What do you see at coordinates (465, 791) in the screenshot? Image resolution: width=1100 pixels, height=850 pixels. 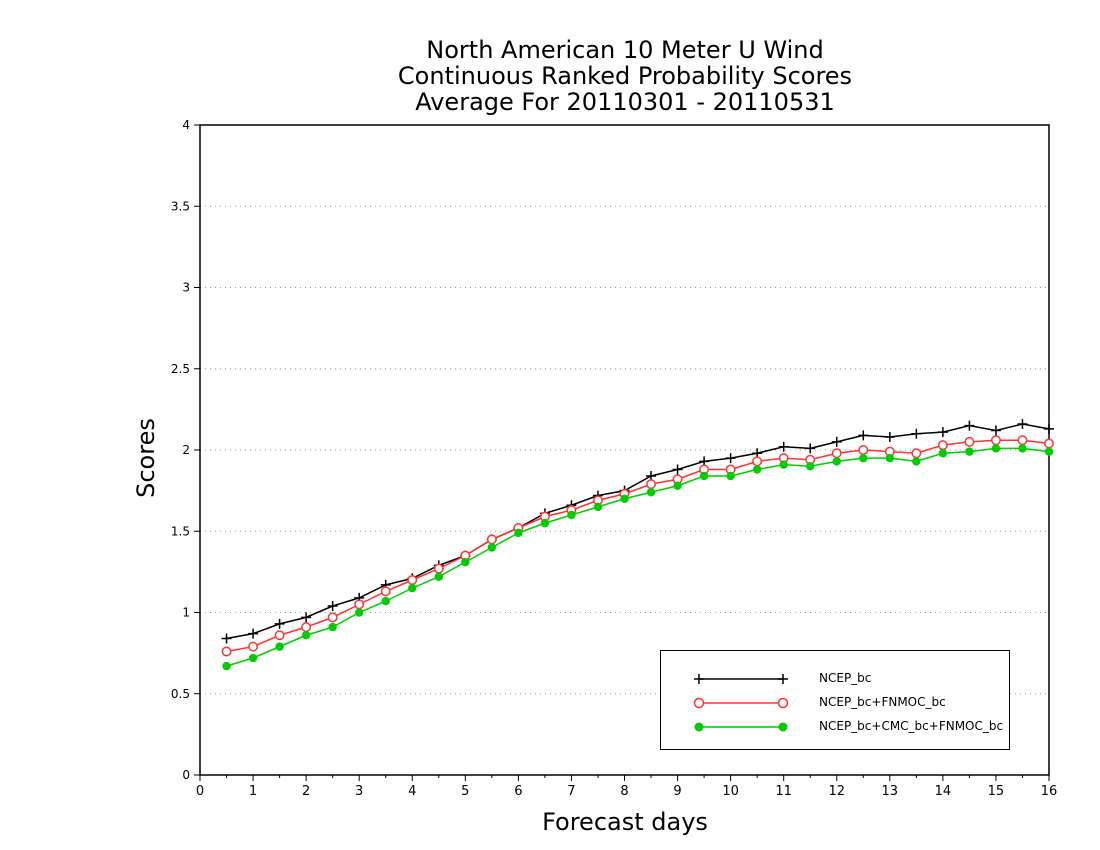 I see `x-tick-label-5: 5` at bounding box center [465, 791].